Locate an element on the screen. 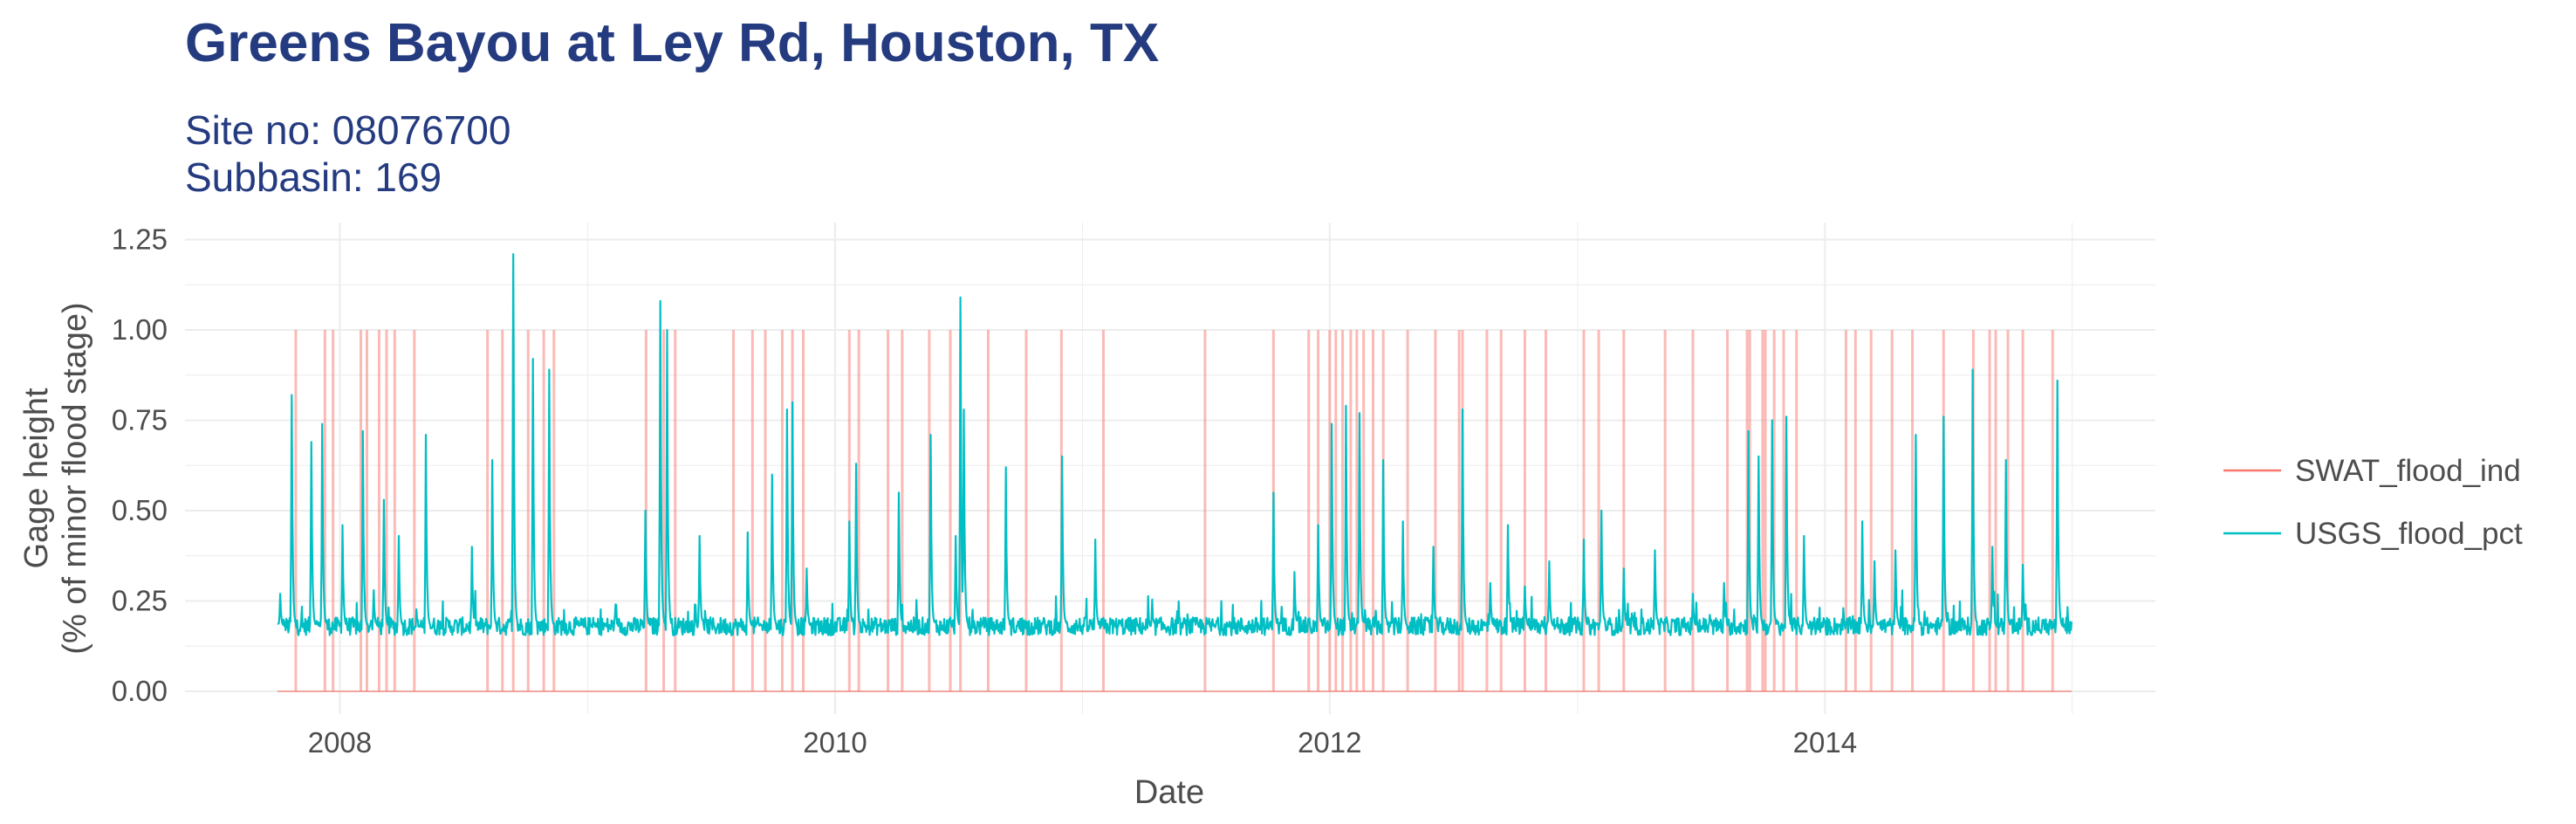  legend: SWAT_flood_ind USGS_flood_pct is located at coordinates (2373, 502).